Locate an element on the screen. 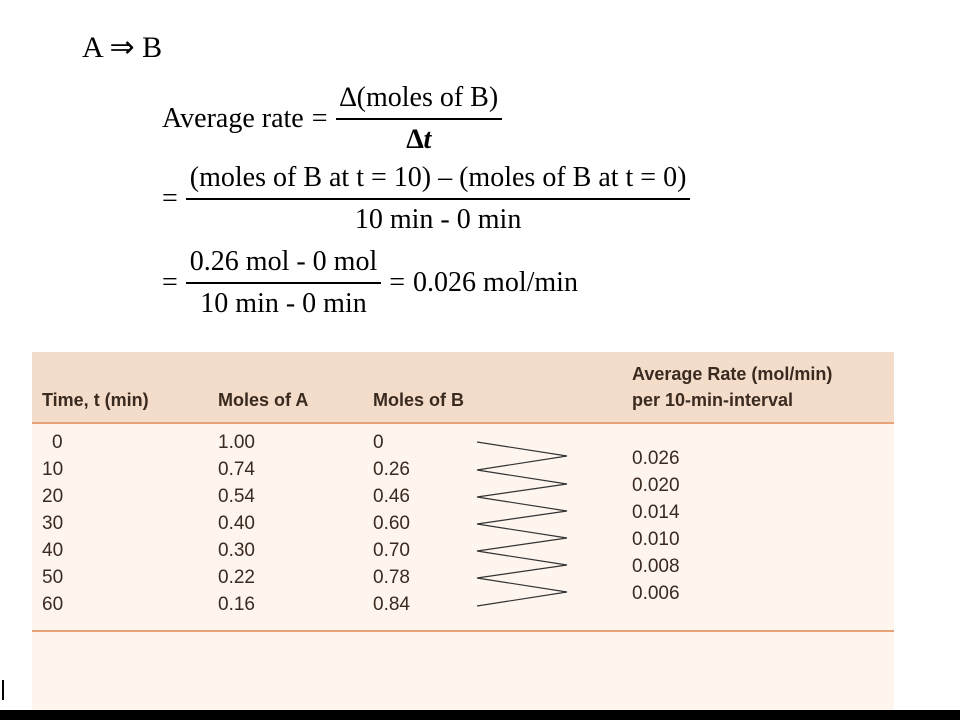 The width and height of the screenshot is (960, 720). cell-moles-b: 0.46 is located at coordinates (391, 496).